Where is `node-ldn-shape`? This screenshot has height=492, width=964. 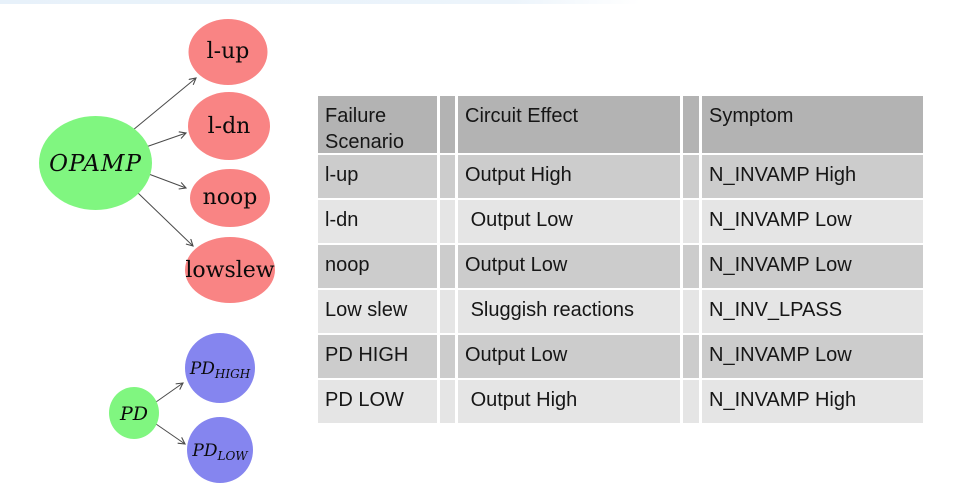 node-ldn-shape is located at coordinates (229, 126).